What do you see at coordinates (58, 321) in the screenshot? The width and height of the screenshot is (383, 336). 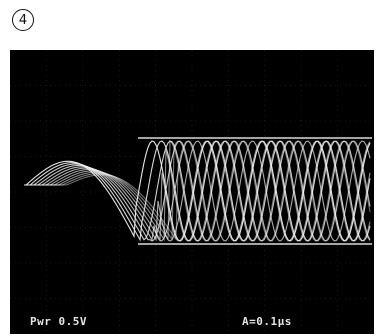 I see `channel-voltage-readout: Pwr 0.5V` at bounding box center [58, 321].